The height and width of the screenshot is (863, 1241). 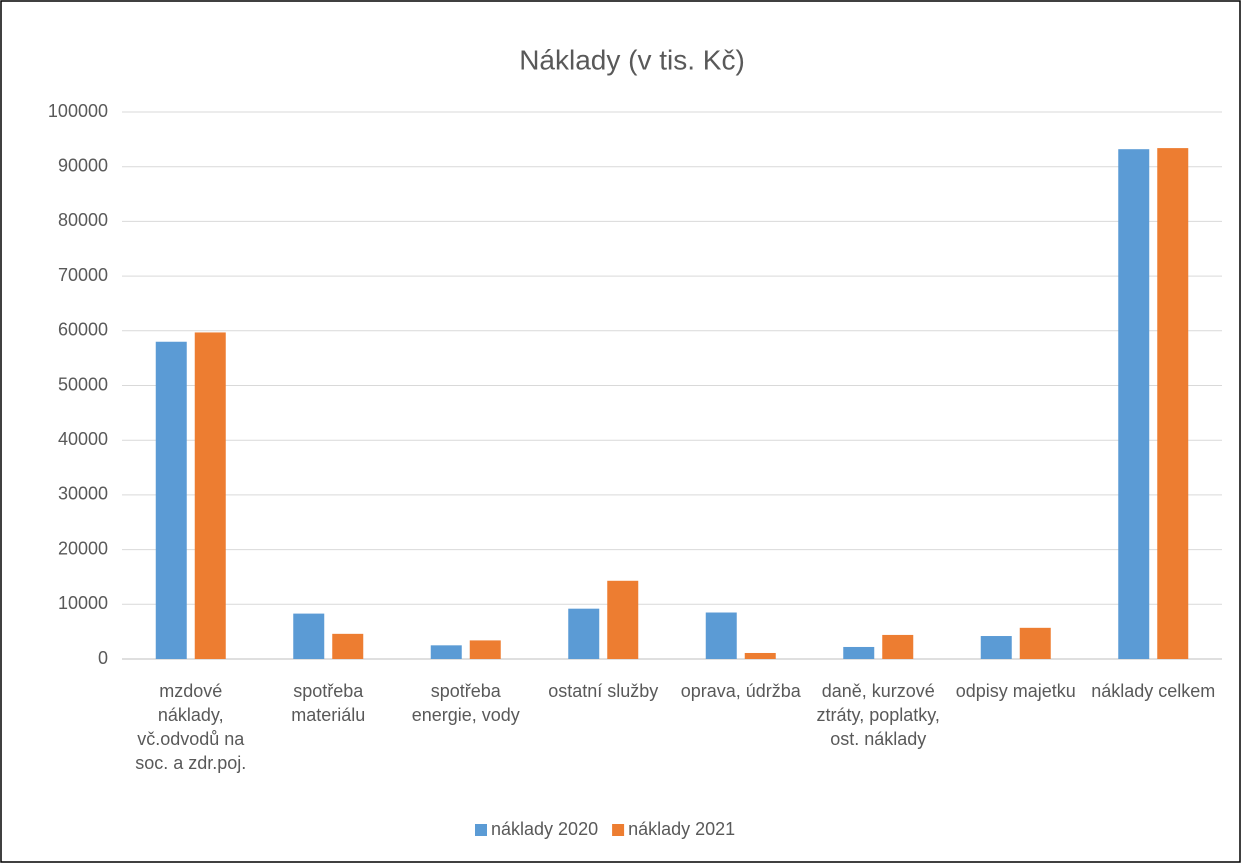 What do you see at coordinates (83, 330) in the screenshot?
I see `y-tick-label: 60000` at bounding box center [83, 330].